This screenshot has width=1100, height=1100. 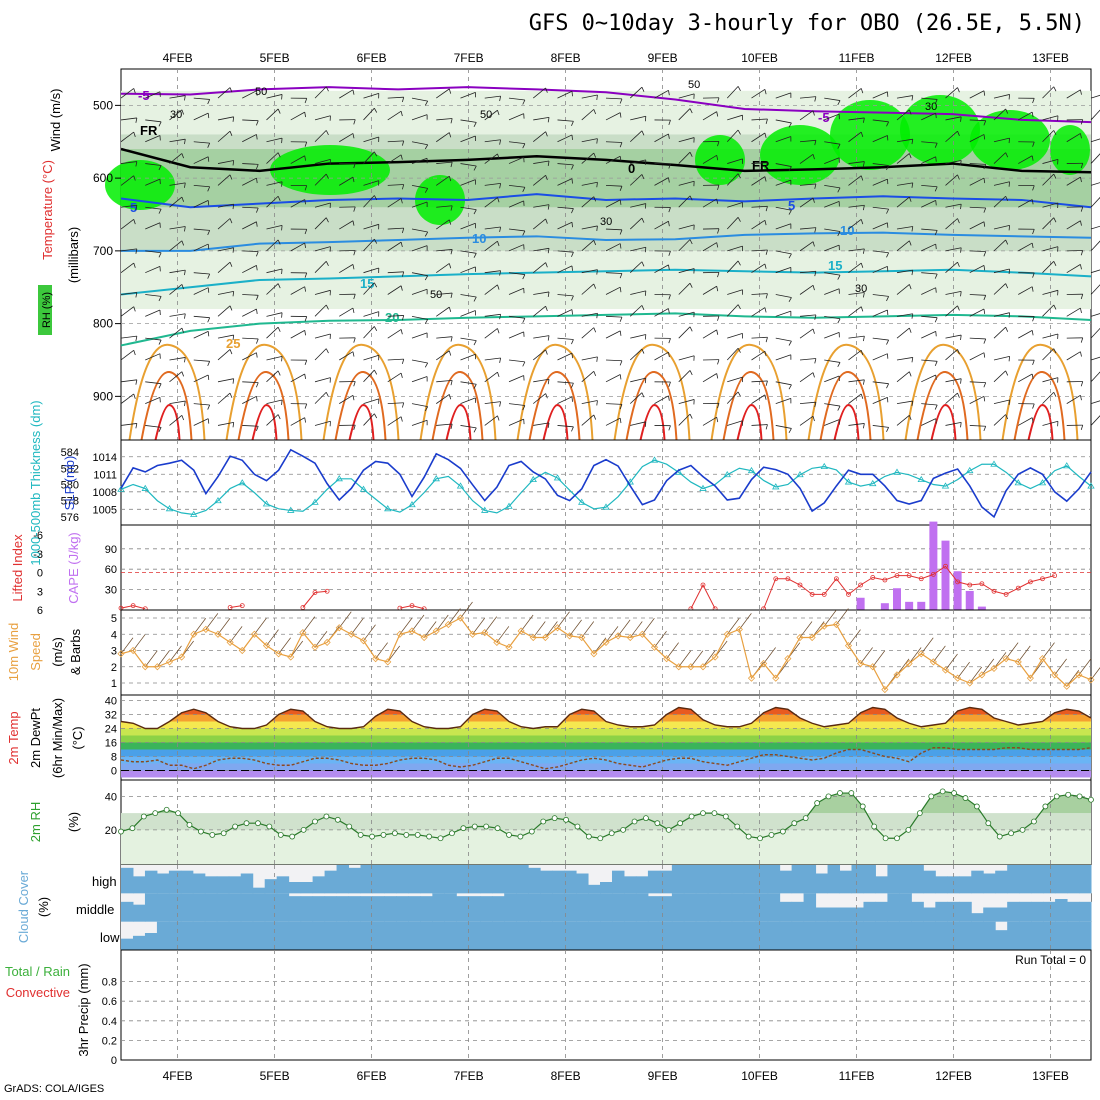 I want to click on cape-bar, so click(x=909, y=605).